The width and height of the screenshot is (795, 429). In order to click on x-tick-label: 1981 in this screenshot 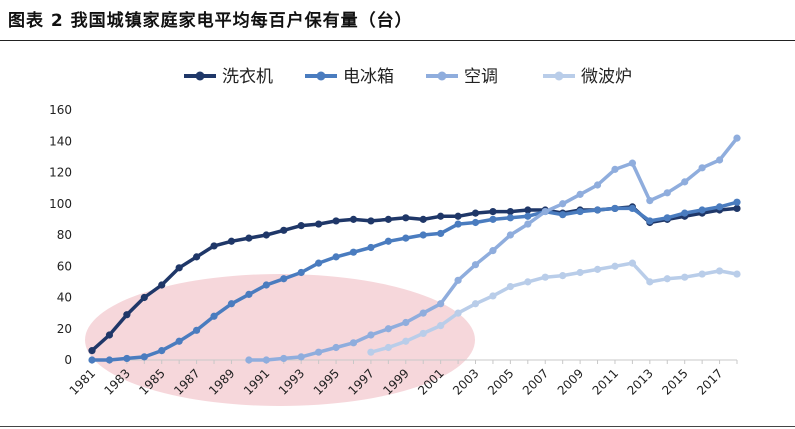, I will do `click(82, 381)`.